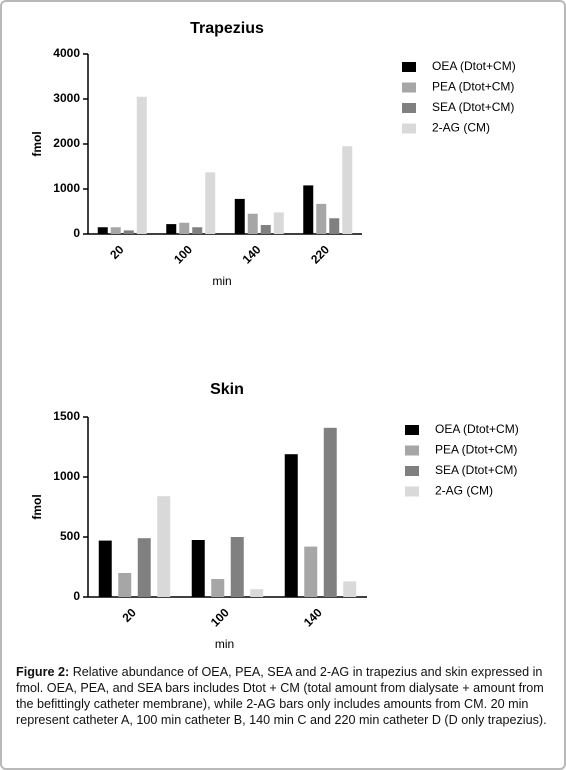  What do you see at coordinates (227, 28) in the screenshot?
I see `chart-title: Trapezius` at bounding box center [227, 28].